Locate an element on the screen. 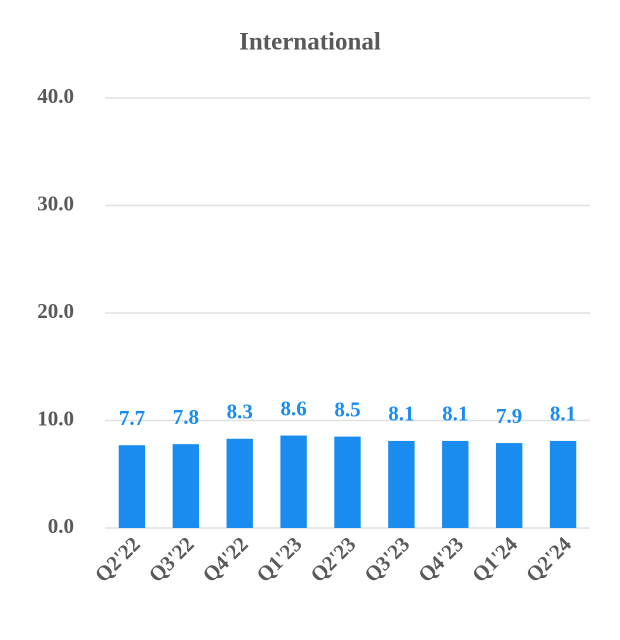  x-tick-label: Q2'23 is located at coordinates (333, 559).